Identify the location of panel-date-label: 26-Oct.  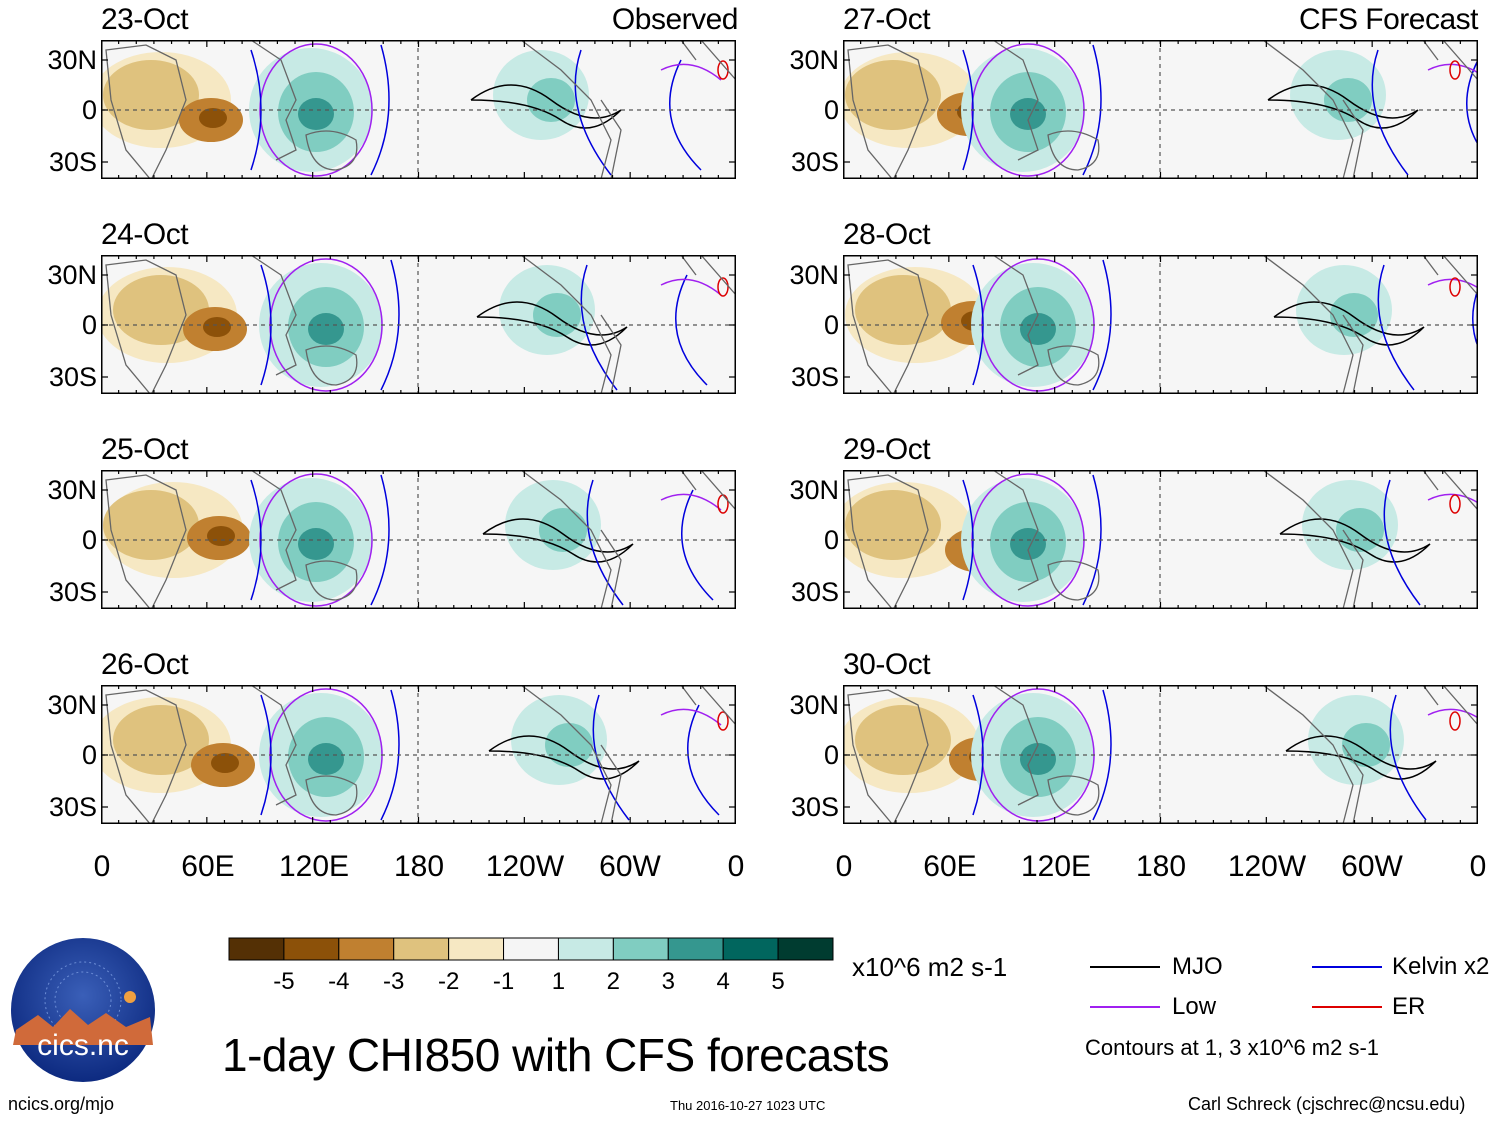
(145, 664).